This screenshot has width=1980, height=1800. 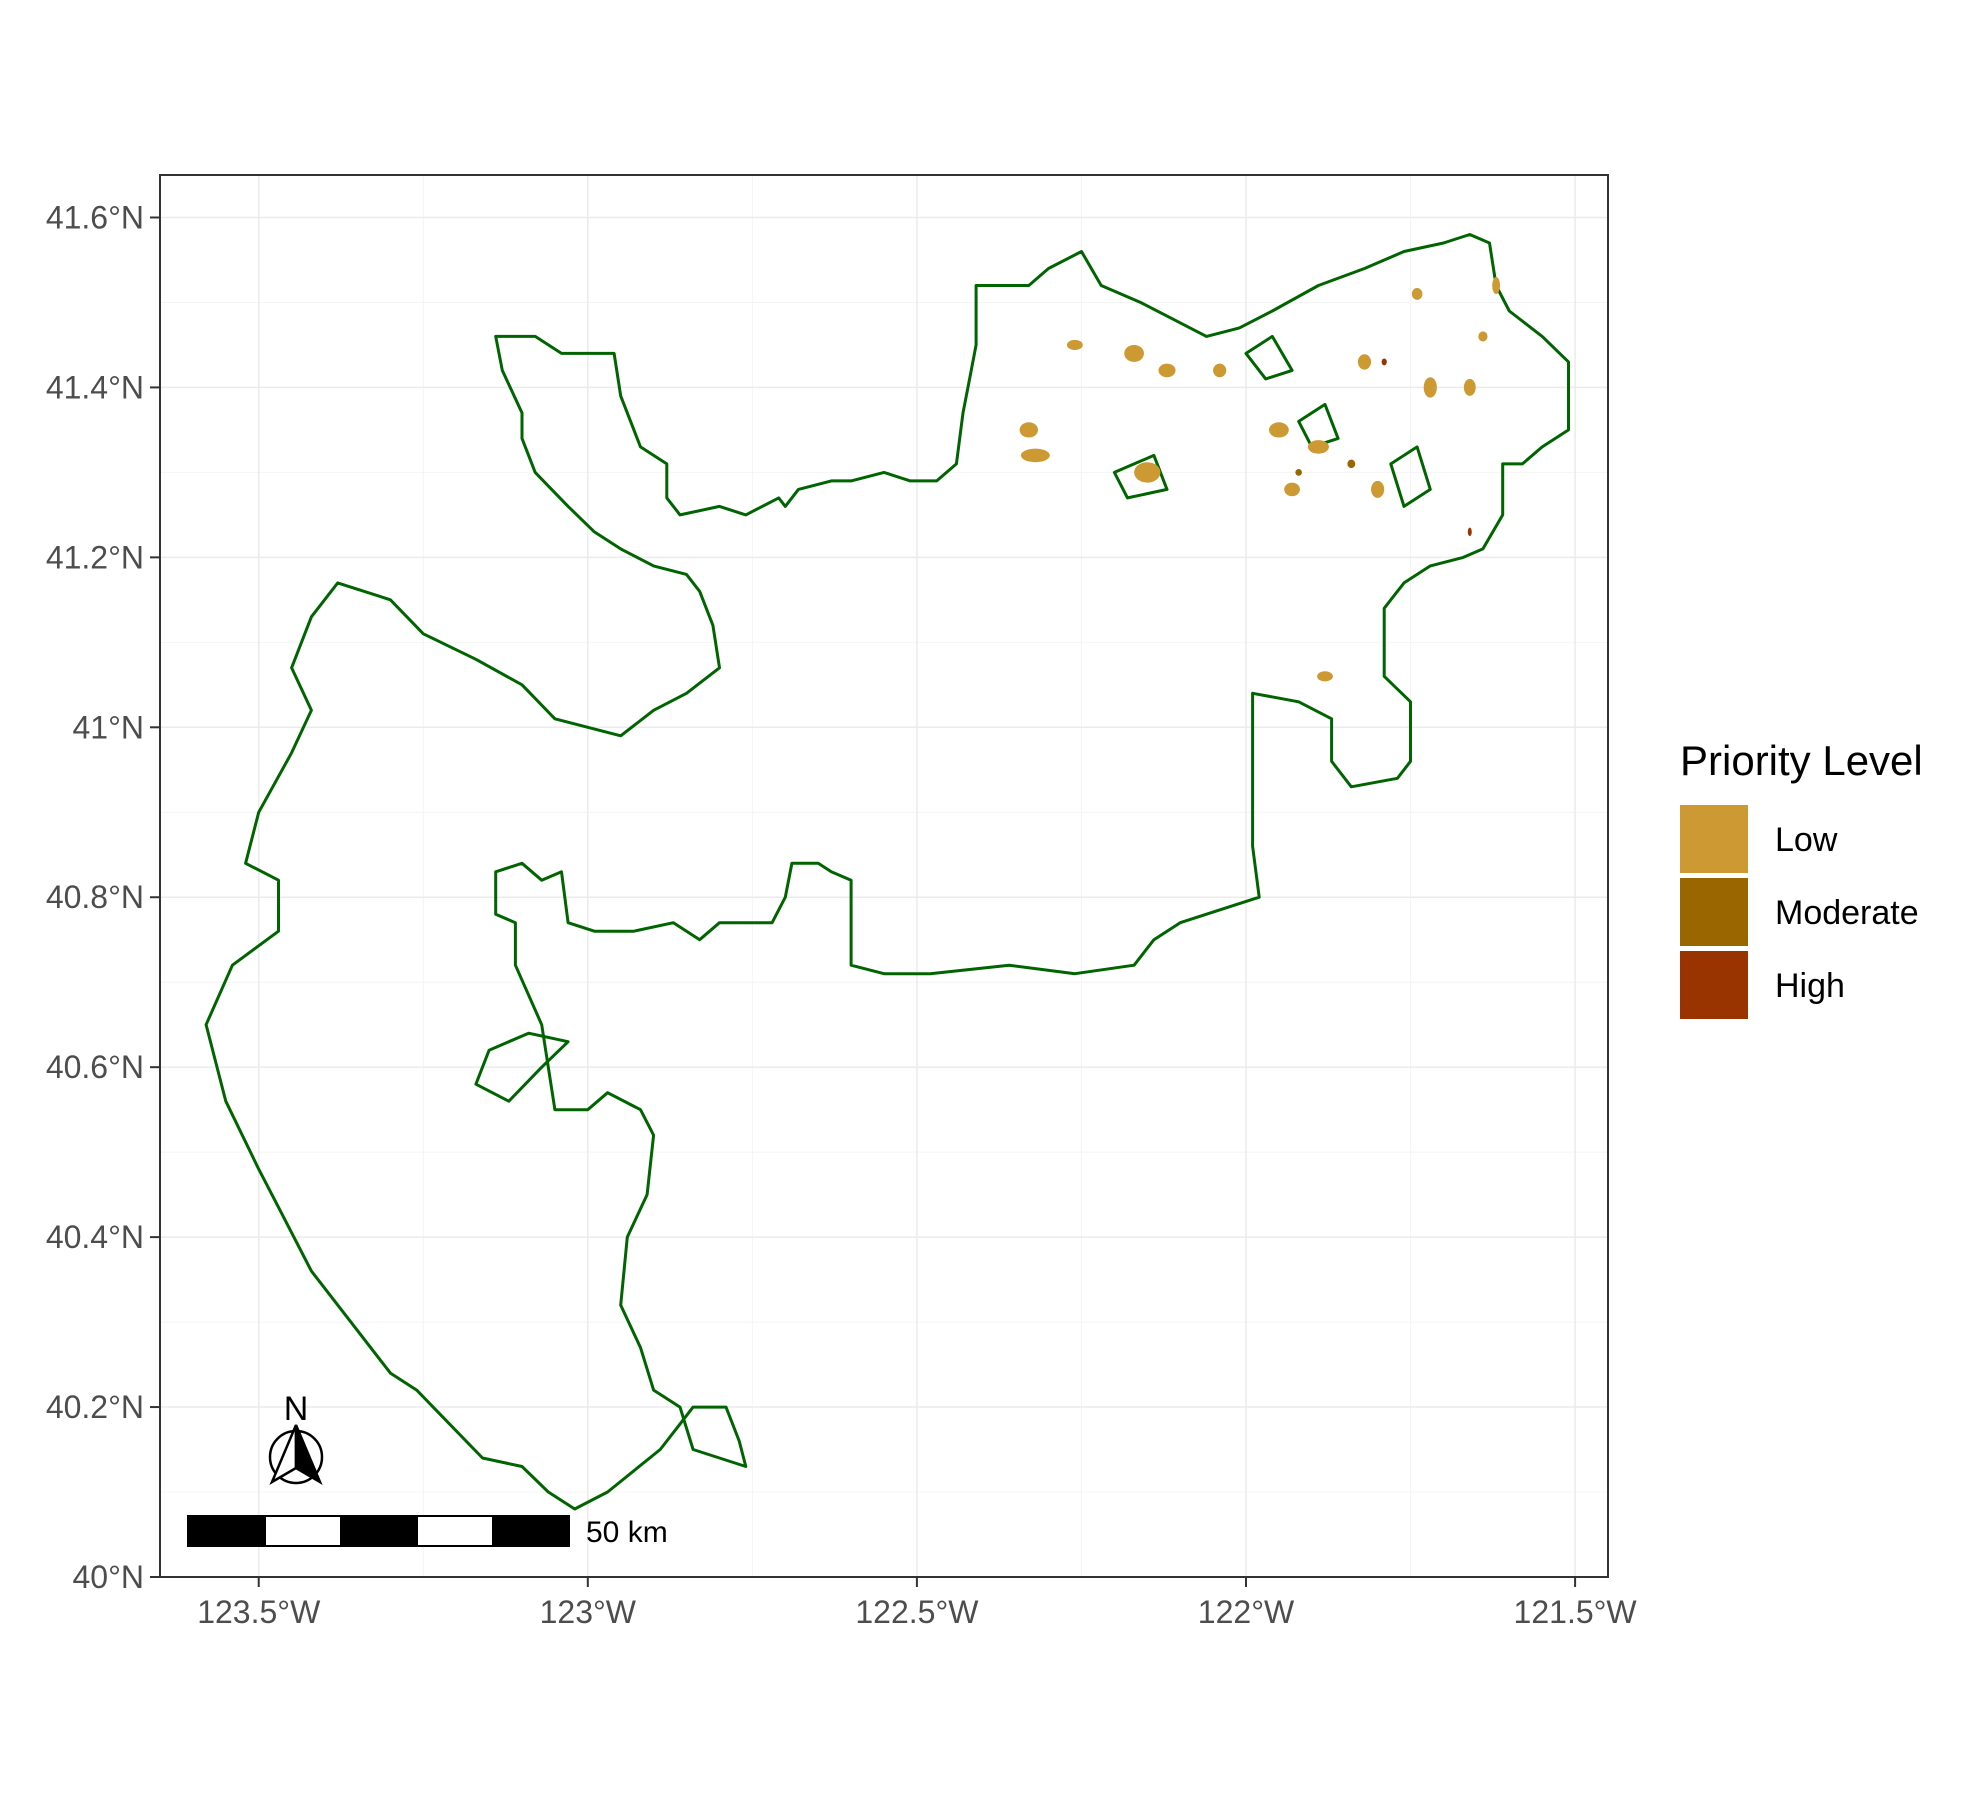 What do you see at coordinates (95, 557) in the screenshot?
I see `y-tick-label-6: 41.2°N` at bounding box center [95, 557].